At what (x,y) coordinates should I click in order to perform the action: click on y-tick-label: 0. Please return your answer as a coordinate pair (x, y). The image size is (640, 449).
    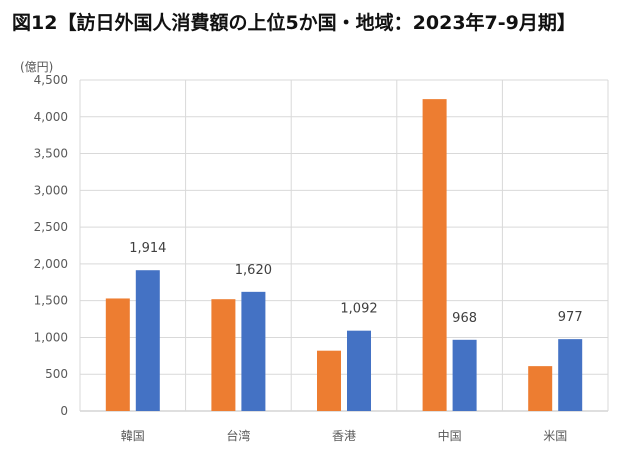
    Looking at the image, I should click on (64, 411).